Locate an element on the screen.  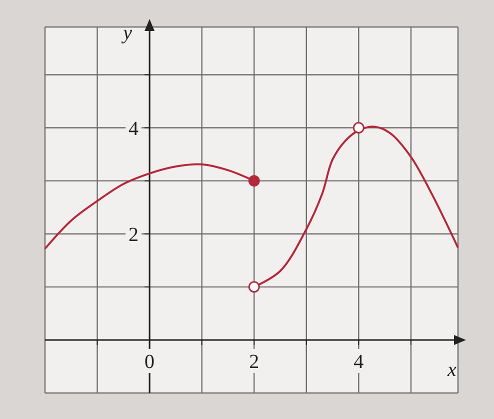
x-axis-title: x is located at coordinates (451, 369).